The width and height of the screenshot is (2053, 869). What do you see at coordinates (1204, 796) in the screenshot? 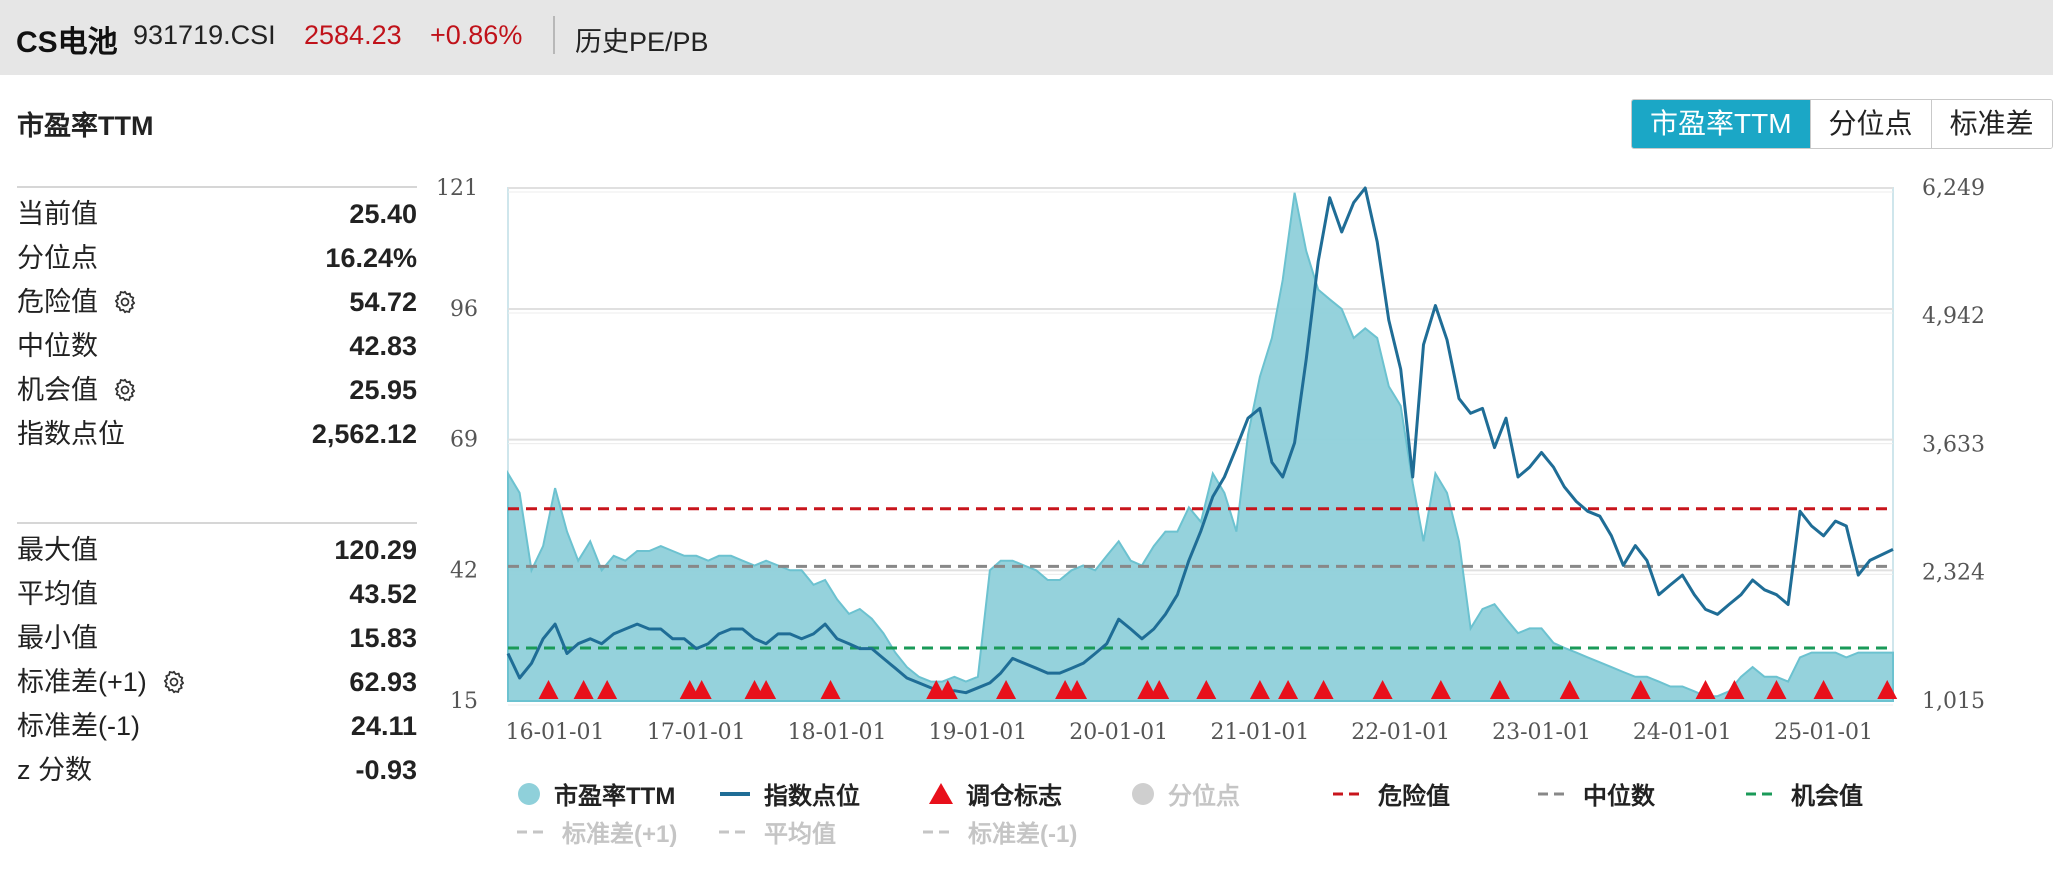
I see `legend-label: 分位点` at bounding box center [1204, 796].